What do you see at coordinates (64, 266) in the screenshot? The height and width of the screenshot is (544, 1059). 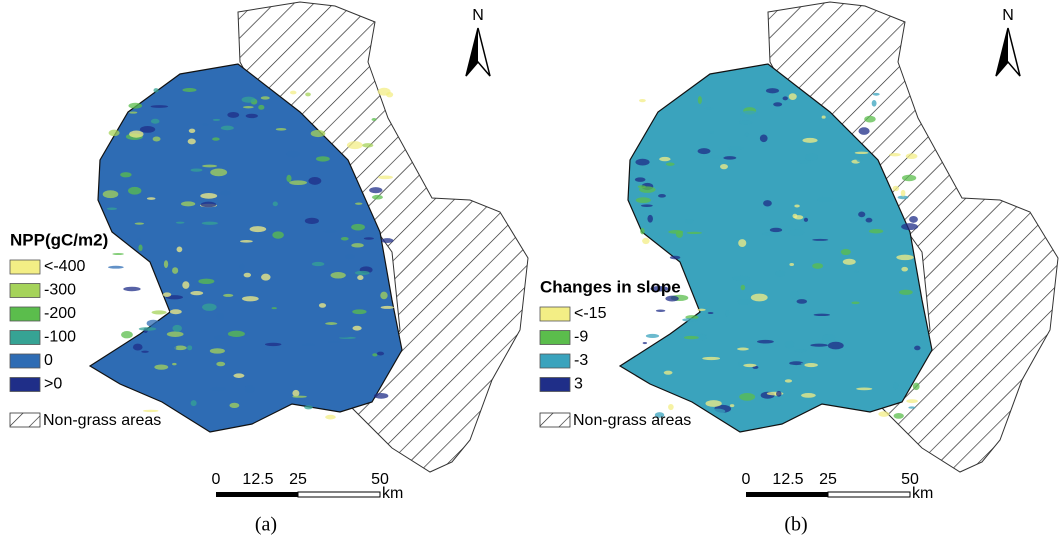 I see `legend-label: <-400` at bounding box center [64, 266].